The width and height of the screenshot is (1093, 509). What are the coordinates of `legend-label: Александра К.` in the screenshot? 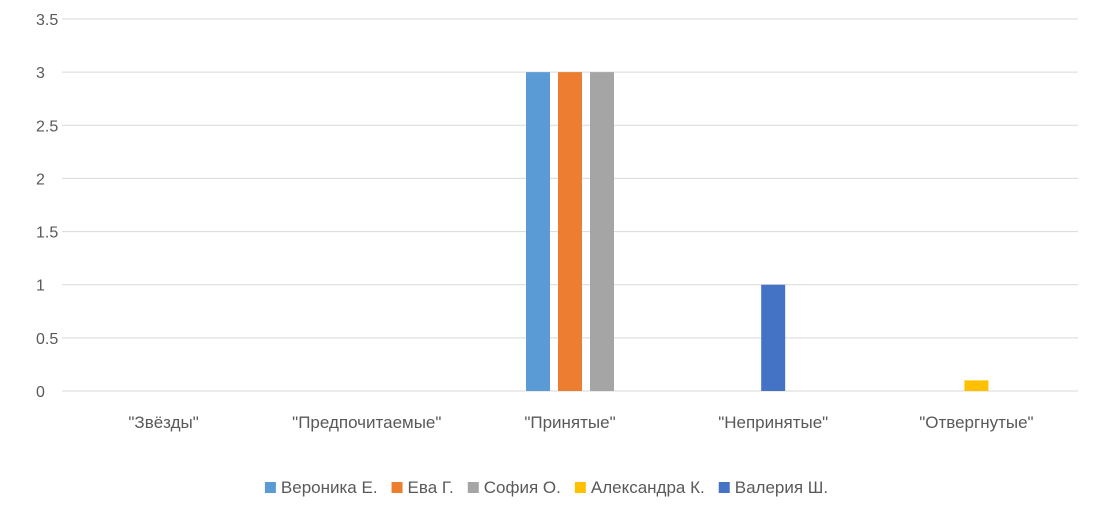 It's located at (648, 487).